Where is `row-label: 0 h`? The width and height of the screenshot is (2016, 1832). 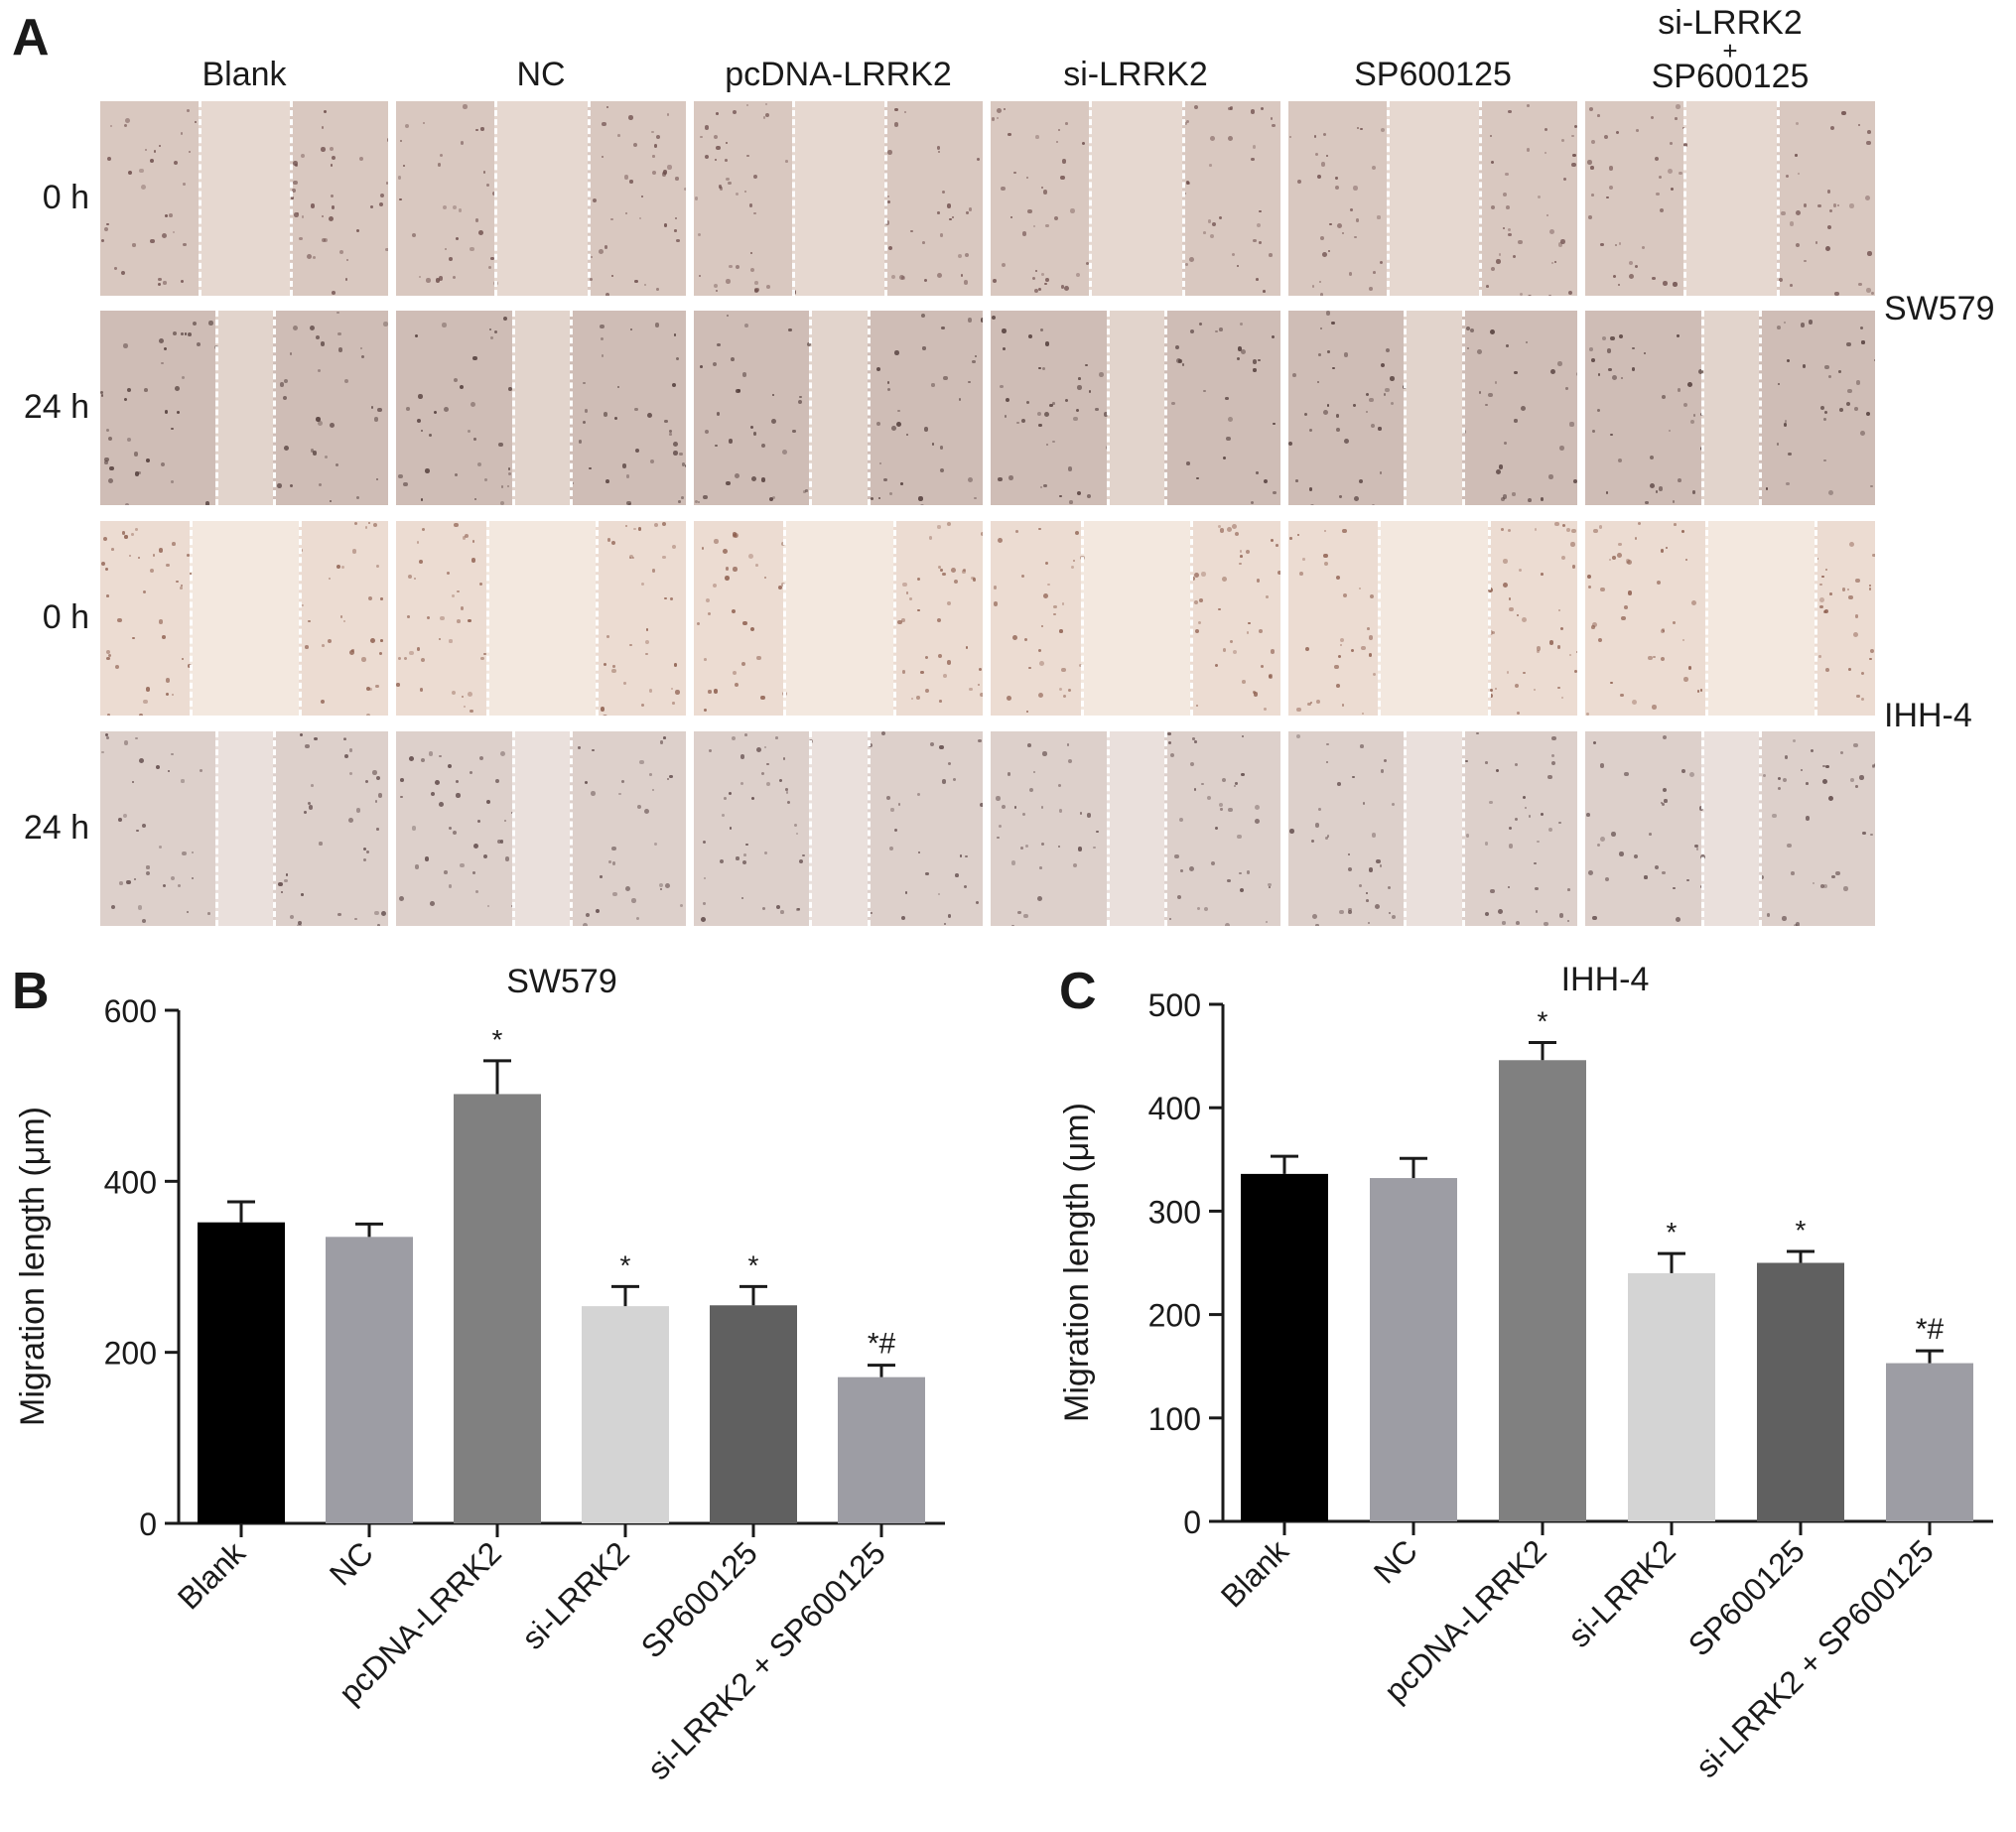
row-label: 0 h is located at coordinates (65, 617).